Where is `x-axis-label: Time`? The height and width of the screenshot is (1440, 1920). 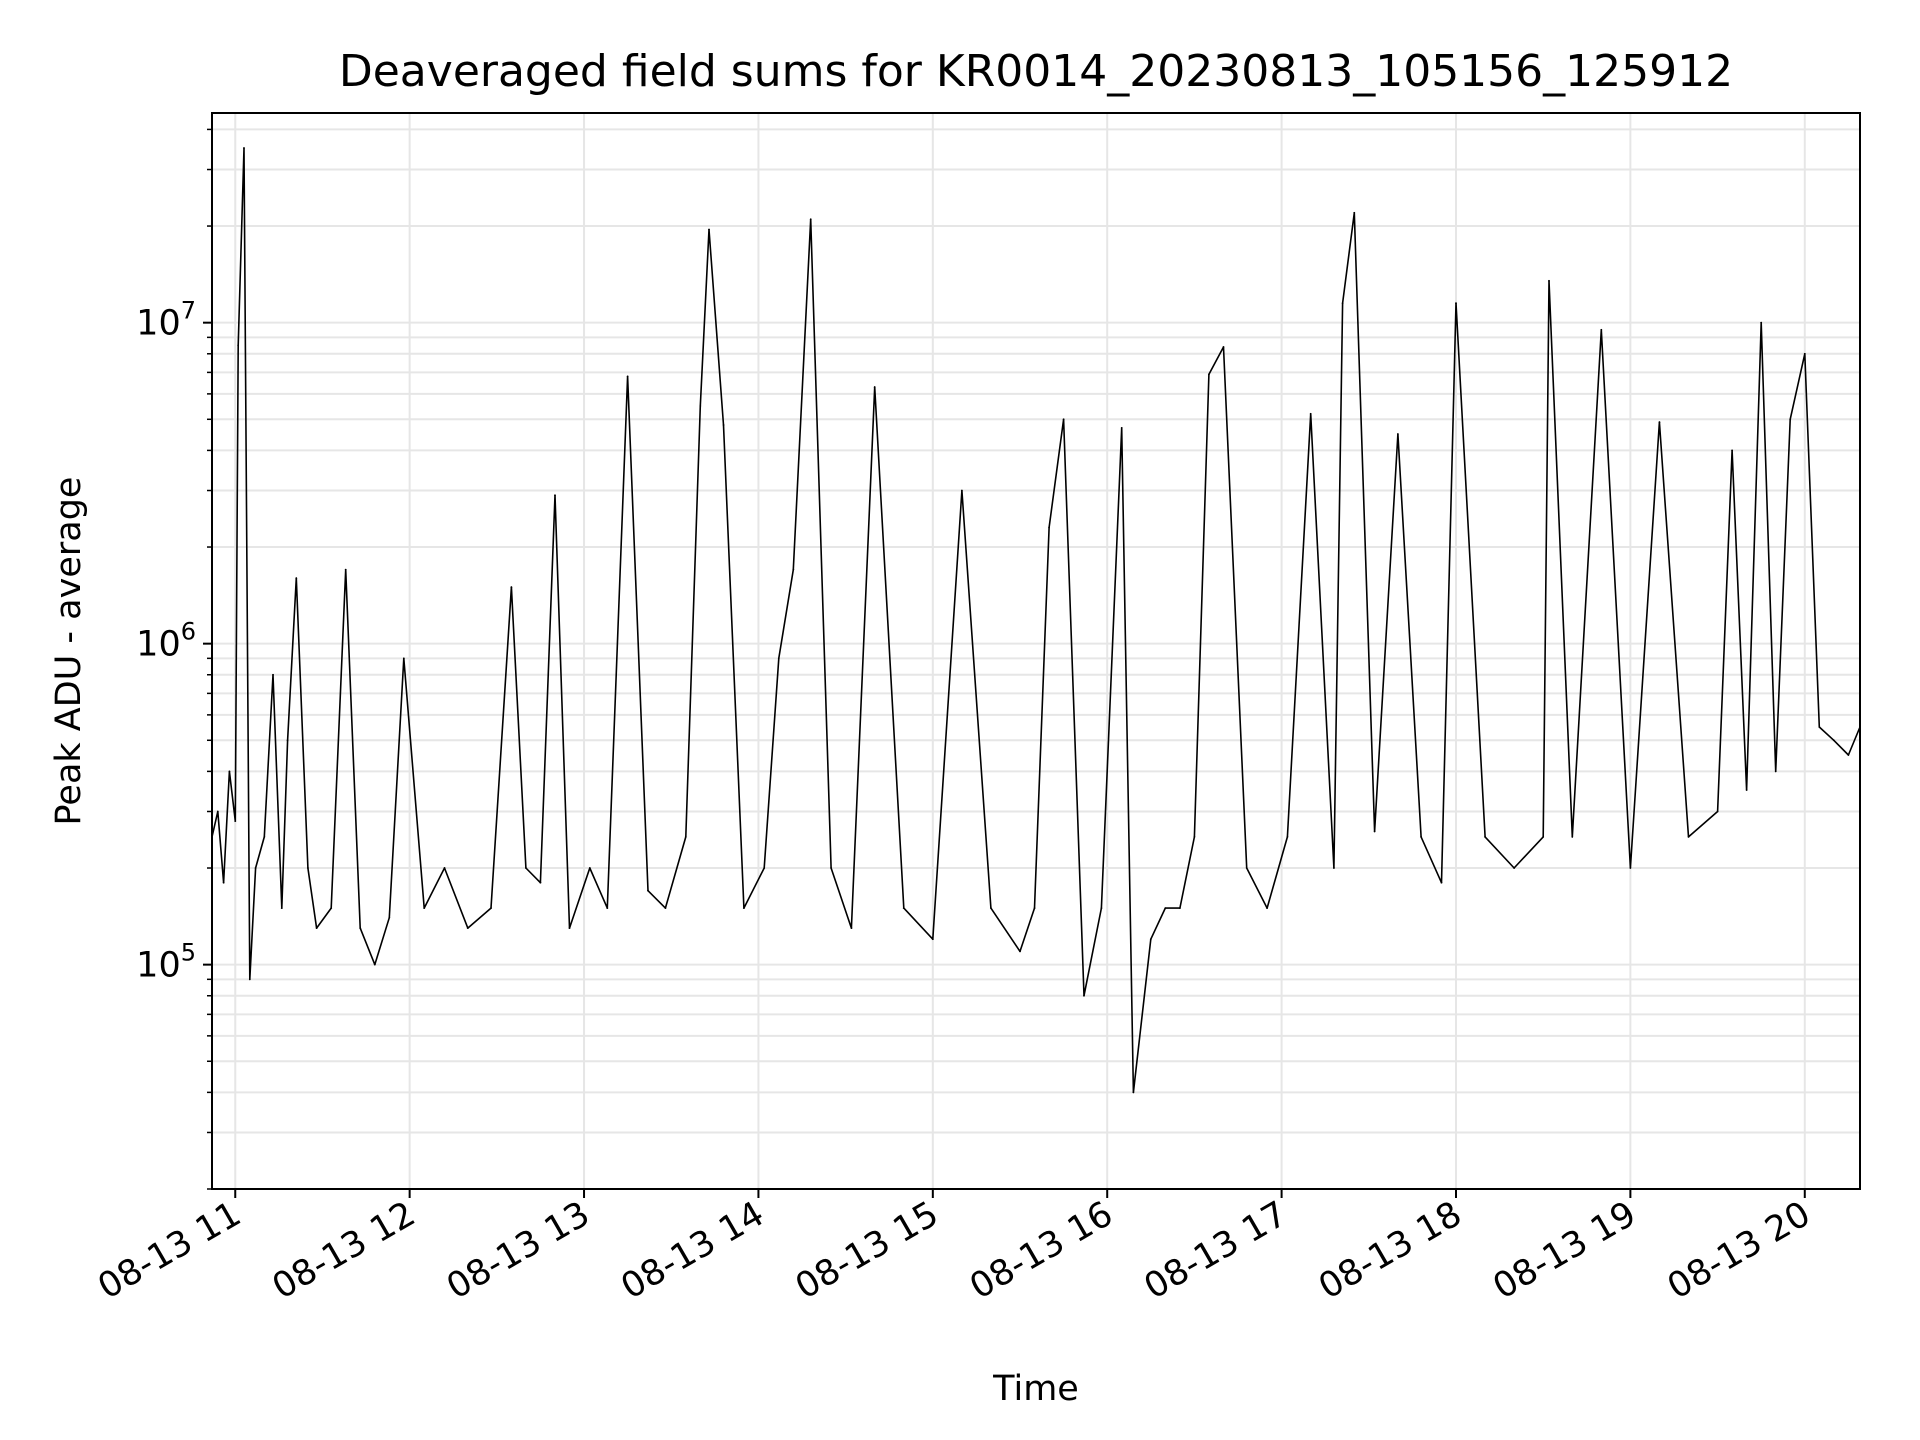
x-axis-label: Time is located at coordinates (1035, 1389).